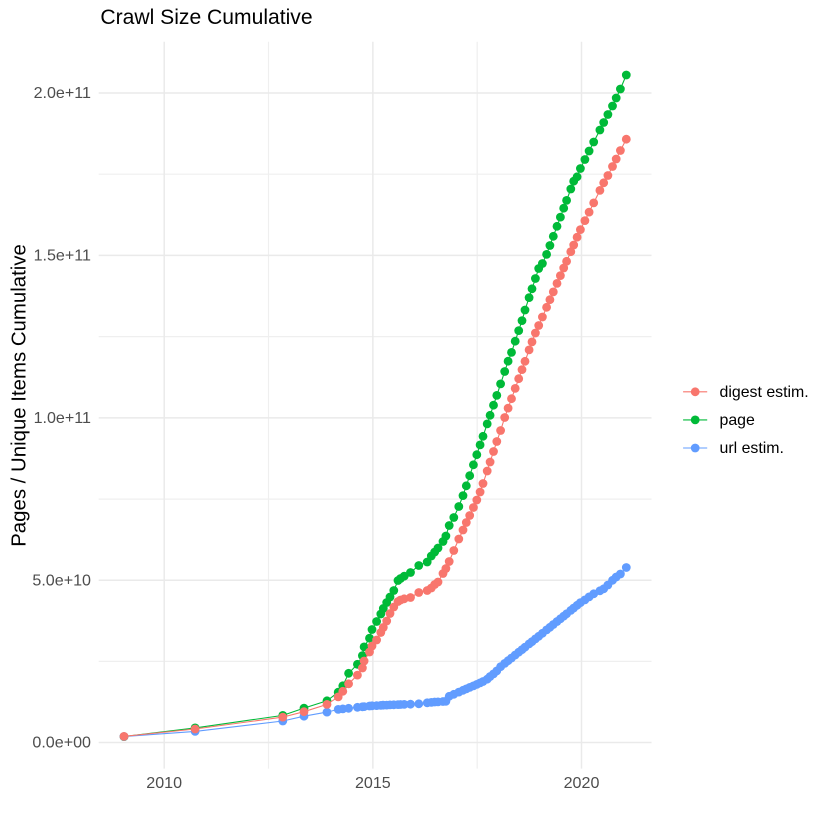 The image size is (826, 827). What do you see at coordinates (62, 418) in the screenshot?
I see `svg-text: 1.0e+11` at bounding box center [62, 418].